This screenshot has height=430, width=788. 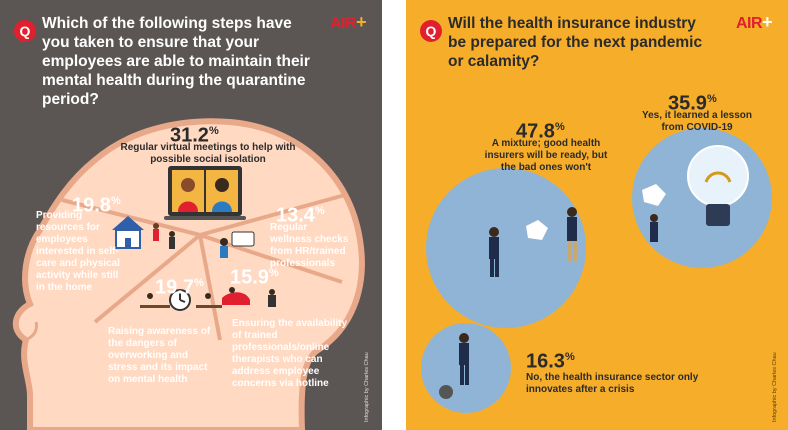 What do you see at coordinates (697, 121) in the screenshot?
I see `yes-label: Yes, it learned a lesson from COVID-19` at bounding box center [697, 121].